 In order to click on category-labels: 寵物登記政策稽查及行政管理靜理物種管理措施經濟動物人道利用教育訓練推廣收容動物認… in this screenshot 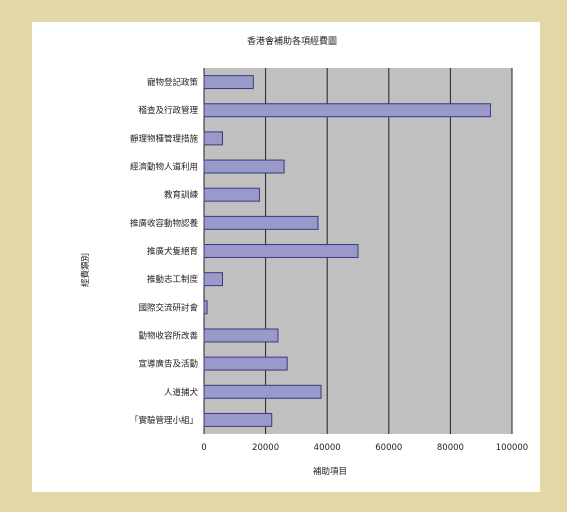, I will do `click(164, 251)`.